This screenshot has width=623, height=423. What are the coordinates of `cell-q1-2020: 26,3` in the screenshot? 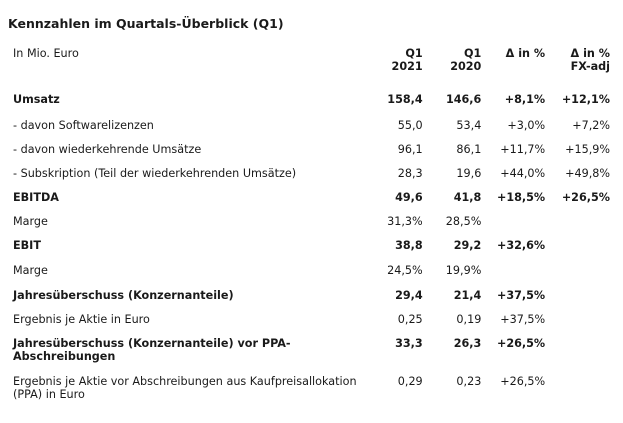 It's located at (467, 343).